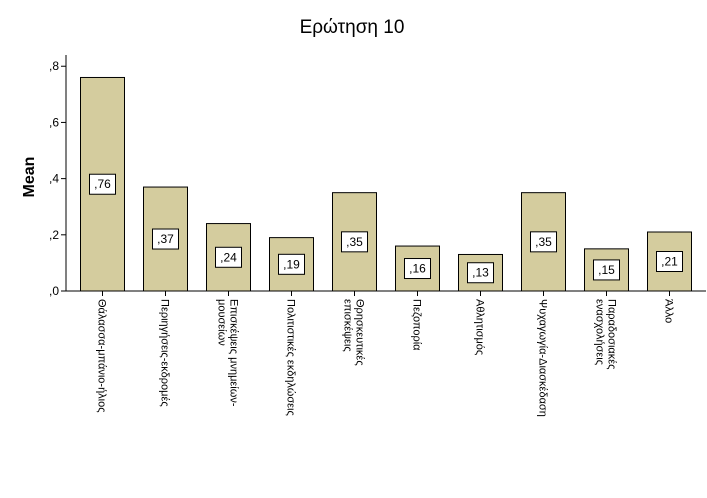 This screenshot has height=498, width=707. I want to click on y-tick-label: ,8, so click(54, 66).